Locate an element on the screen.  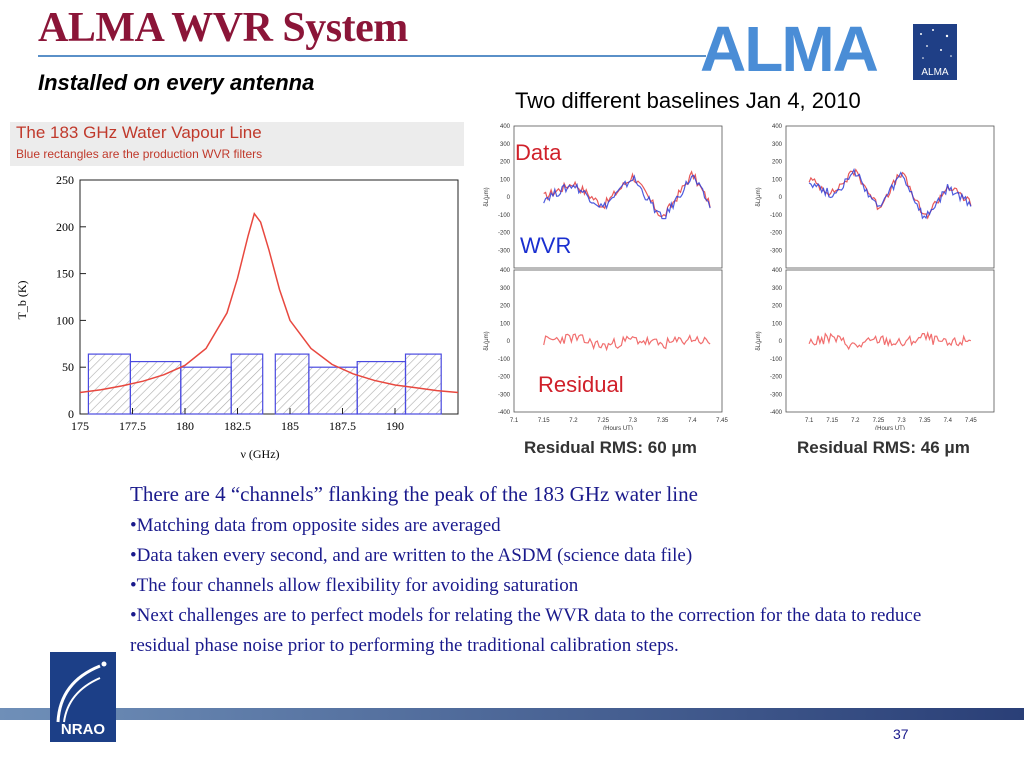
slide-title: ALMA WVR System is located at coordinates (223, 28).